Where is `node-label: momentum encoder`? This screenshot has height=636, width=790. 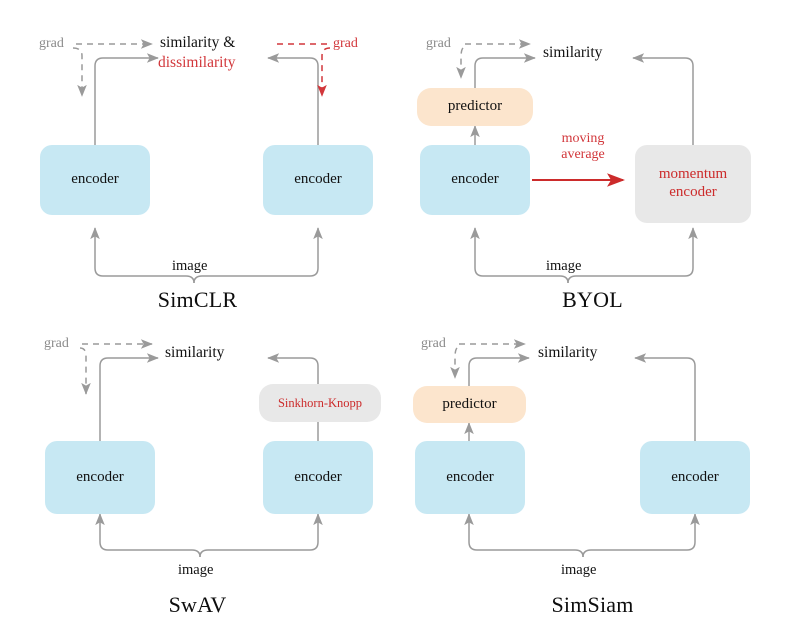 node-label: momentum encoder is located at coordinates (693, 183).